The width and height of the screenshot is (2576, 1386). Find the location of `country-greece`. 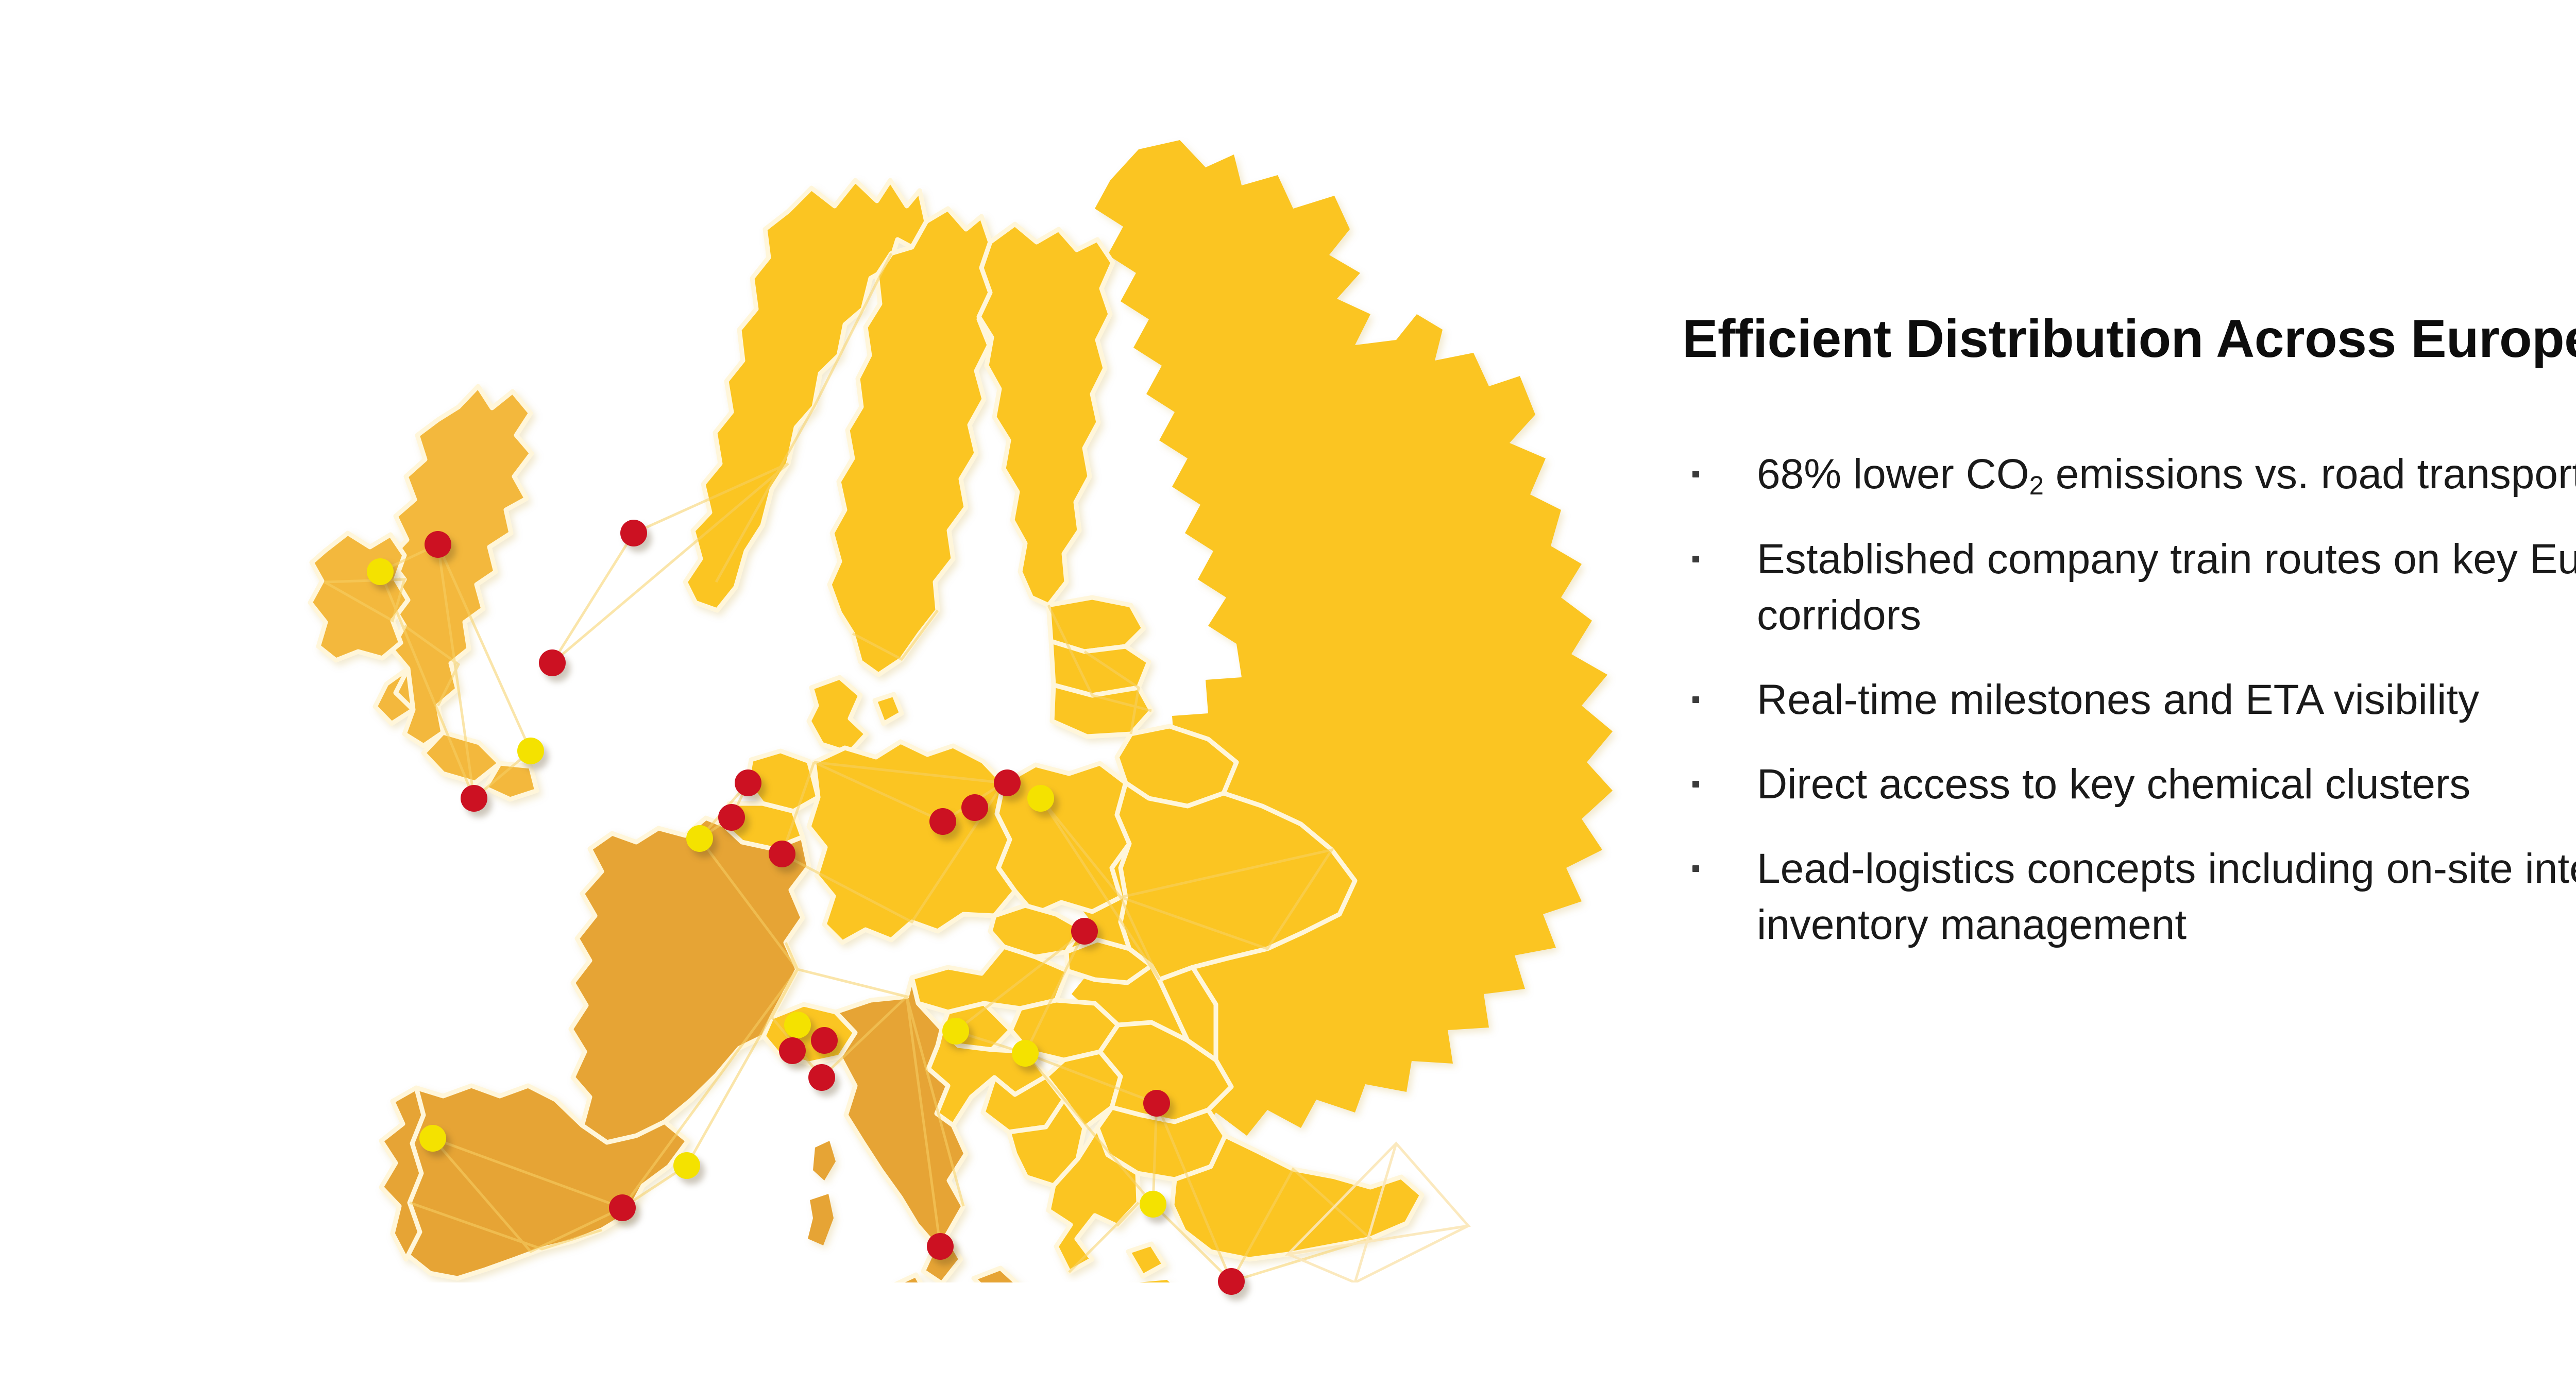

country-greece is located at coordinates (1106, 1202).